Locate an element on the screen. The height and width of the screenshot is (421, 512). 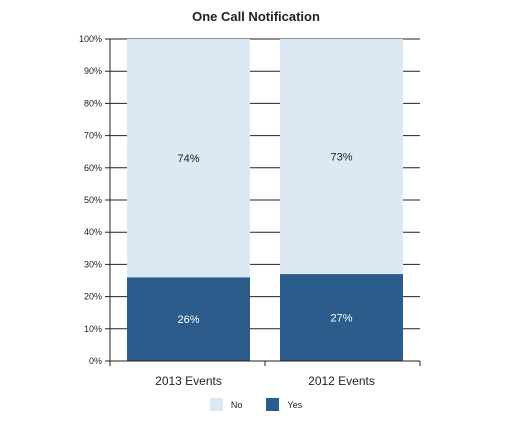
y-tick-label-4: 40% is located at coordinates (93, 232).